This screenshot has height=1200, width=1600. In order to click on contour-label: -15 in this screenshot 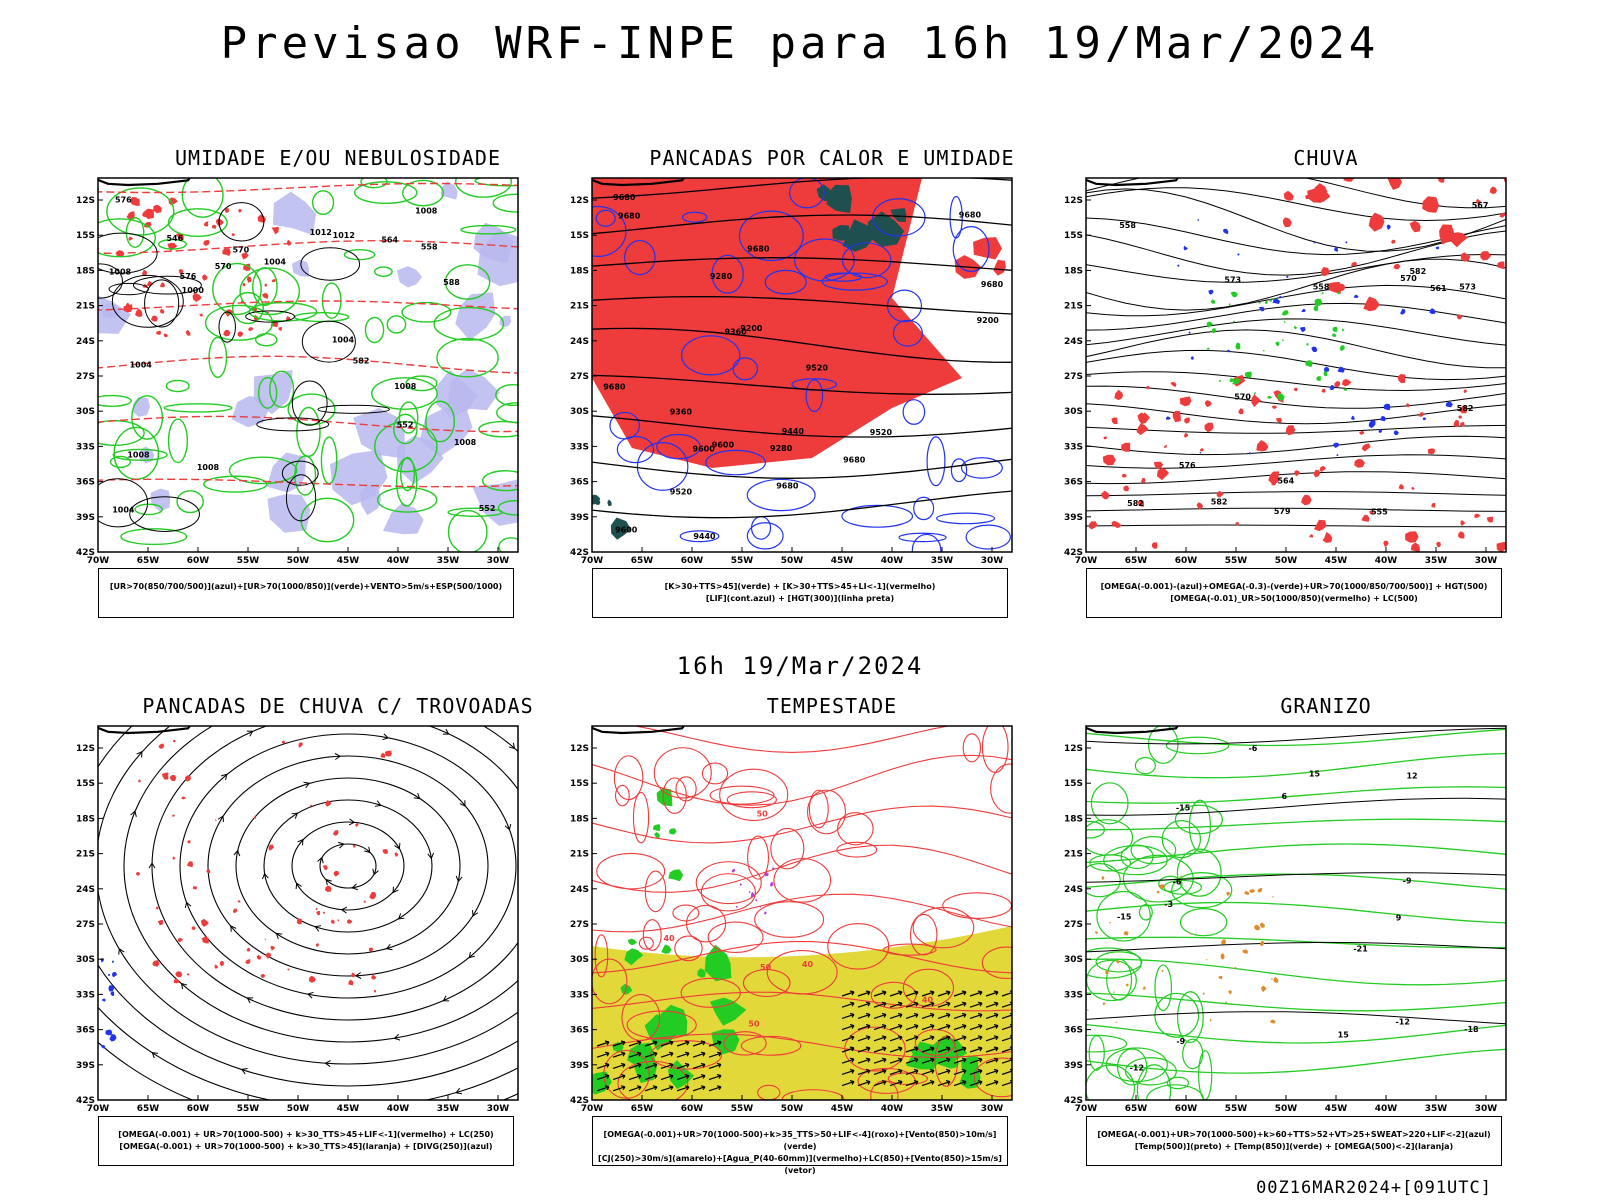, I will do `click(1124, 917)`.